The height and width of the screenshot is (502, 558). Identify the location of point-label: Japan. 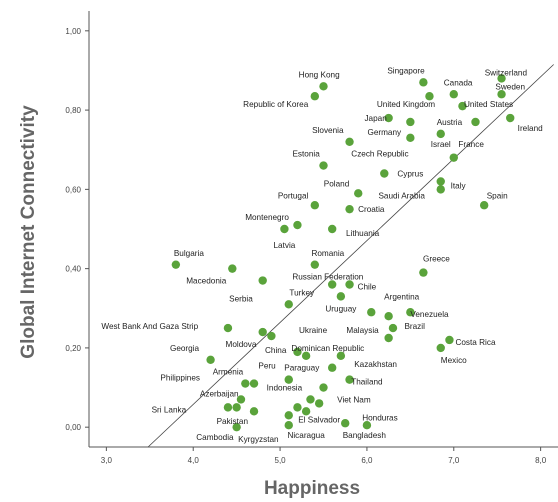
(375, 118).